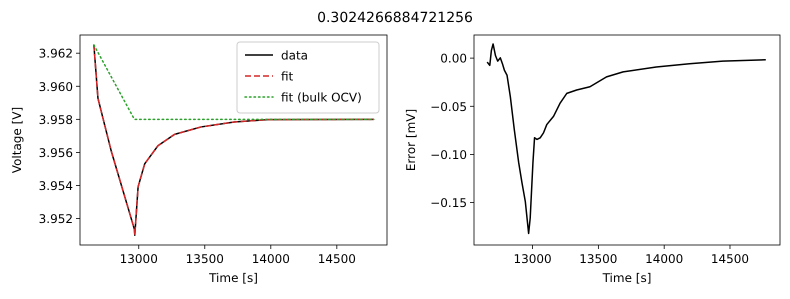 This screenshot has height=299, width=790. What do you see at coordinates (395, 18) in the screenshot?
I see `chart-title: 0.3024266884721256` at bounding box center [395, 18].